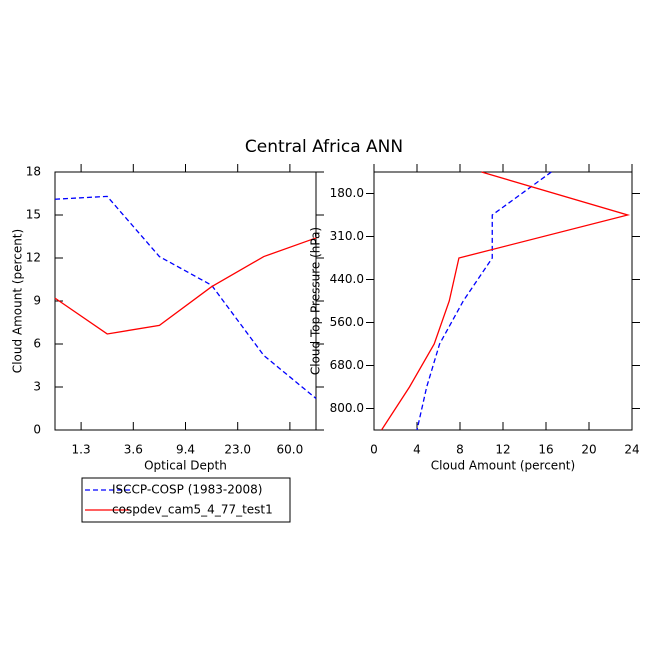 This screenshot has height=648, width=648. Describe the element at coordinates (186, 500) in the screenshot. I see `legend-box` at that location.